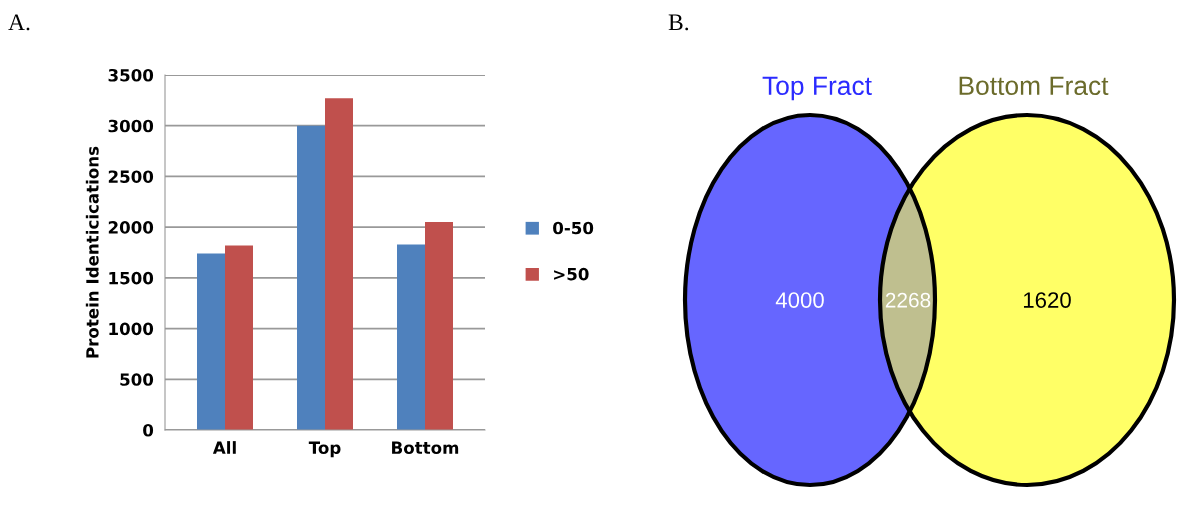  Describe the element at coordinates (131, 278) in the screenshot. I see `y-tick-label: 1500` at that location.